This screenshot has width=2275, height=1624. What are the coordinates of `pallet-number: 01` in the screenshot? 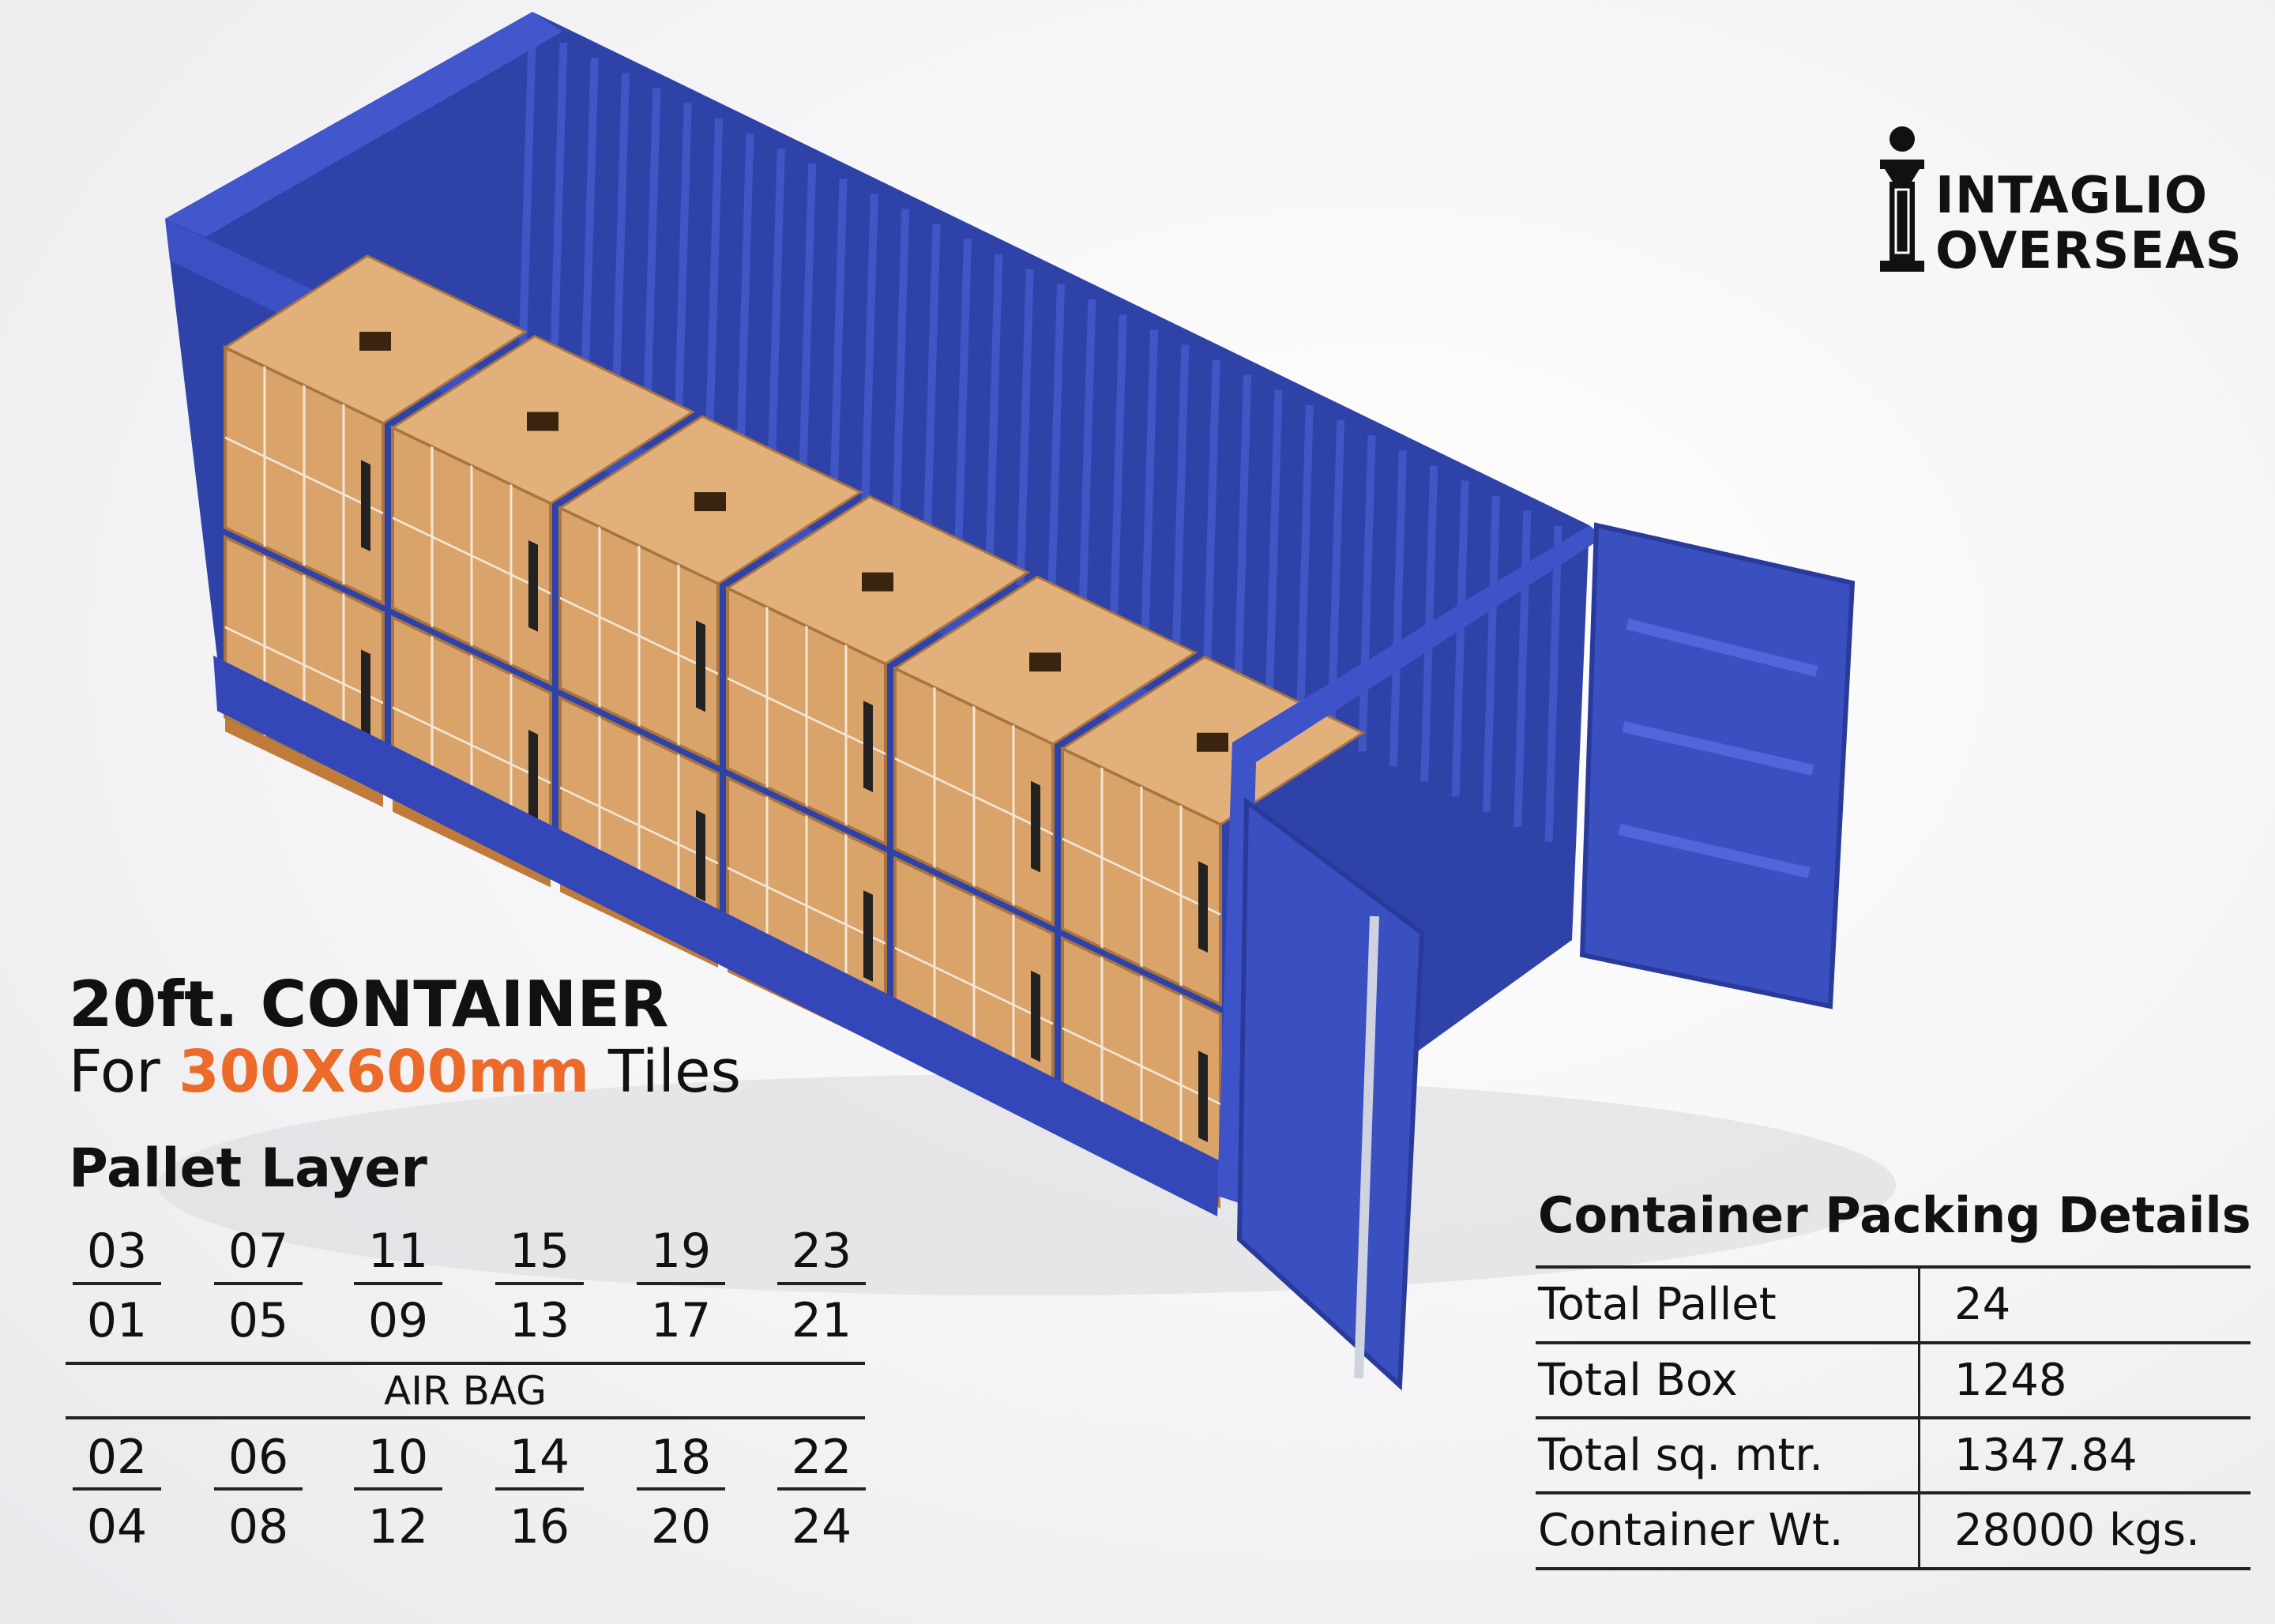 It's located at (117, 1320).